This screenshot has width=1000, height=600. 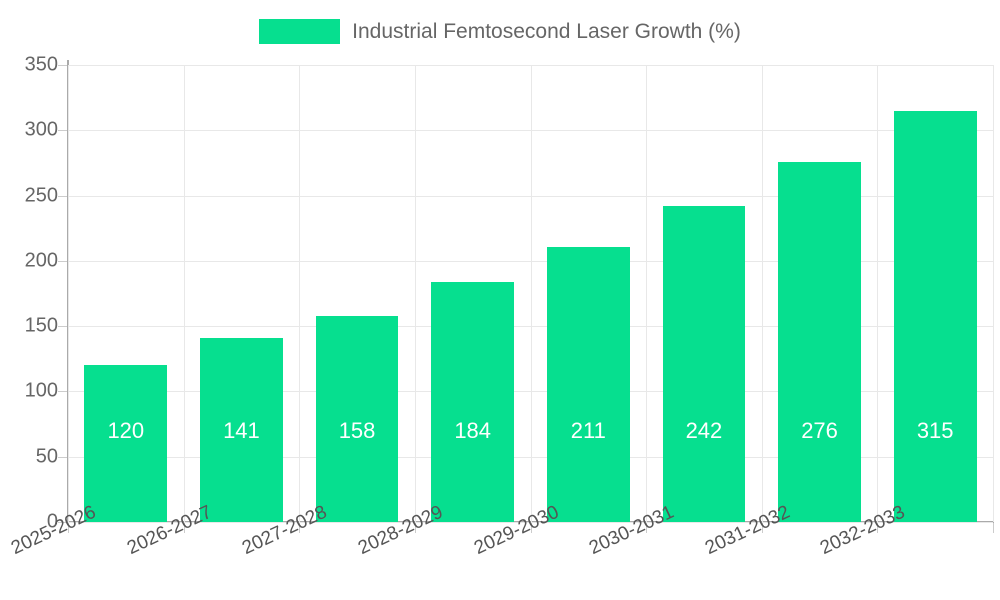 What do you see at coordinates (52, 521) in the screenshot?
I see `y-axis-tick-label: 0` at bounding box center [52, 521].